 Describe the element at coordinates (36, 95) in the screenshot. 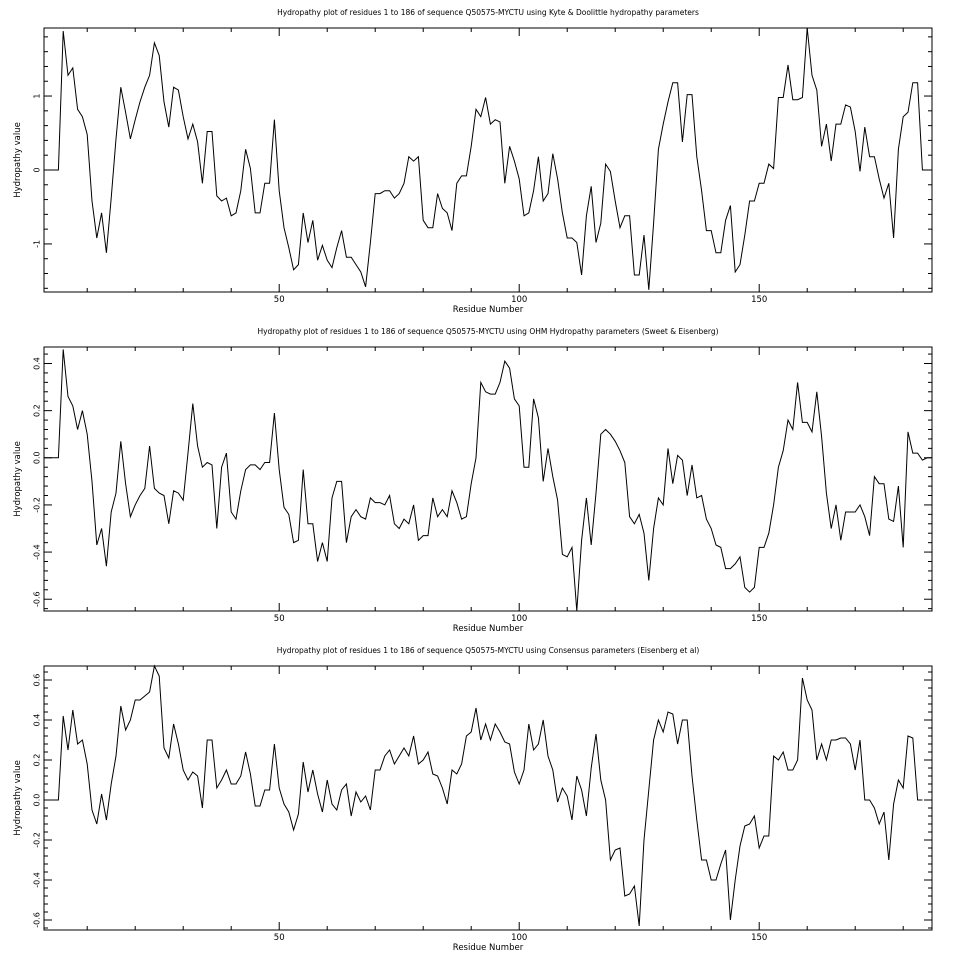

I see `y-tick-label: 1` at that location.